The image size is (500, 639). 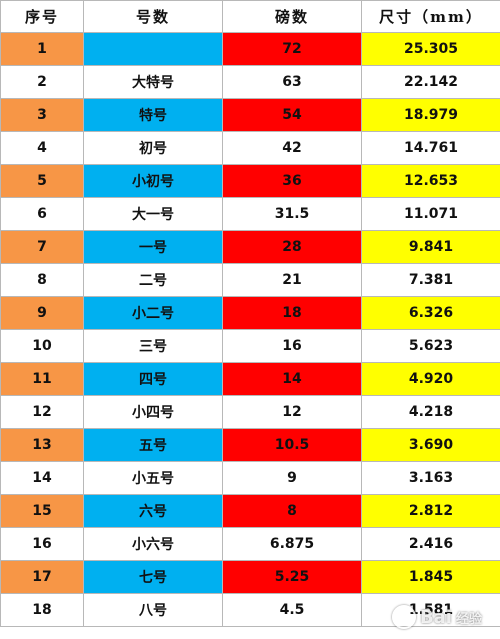 I want to click on cell-serial: 15, so click(x=42, y=511).